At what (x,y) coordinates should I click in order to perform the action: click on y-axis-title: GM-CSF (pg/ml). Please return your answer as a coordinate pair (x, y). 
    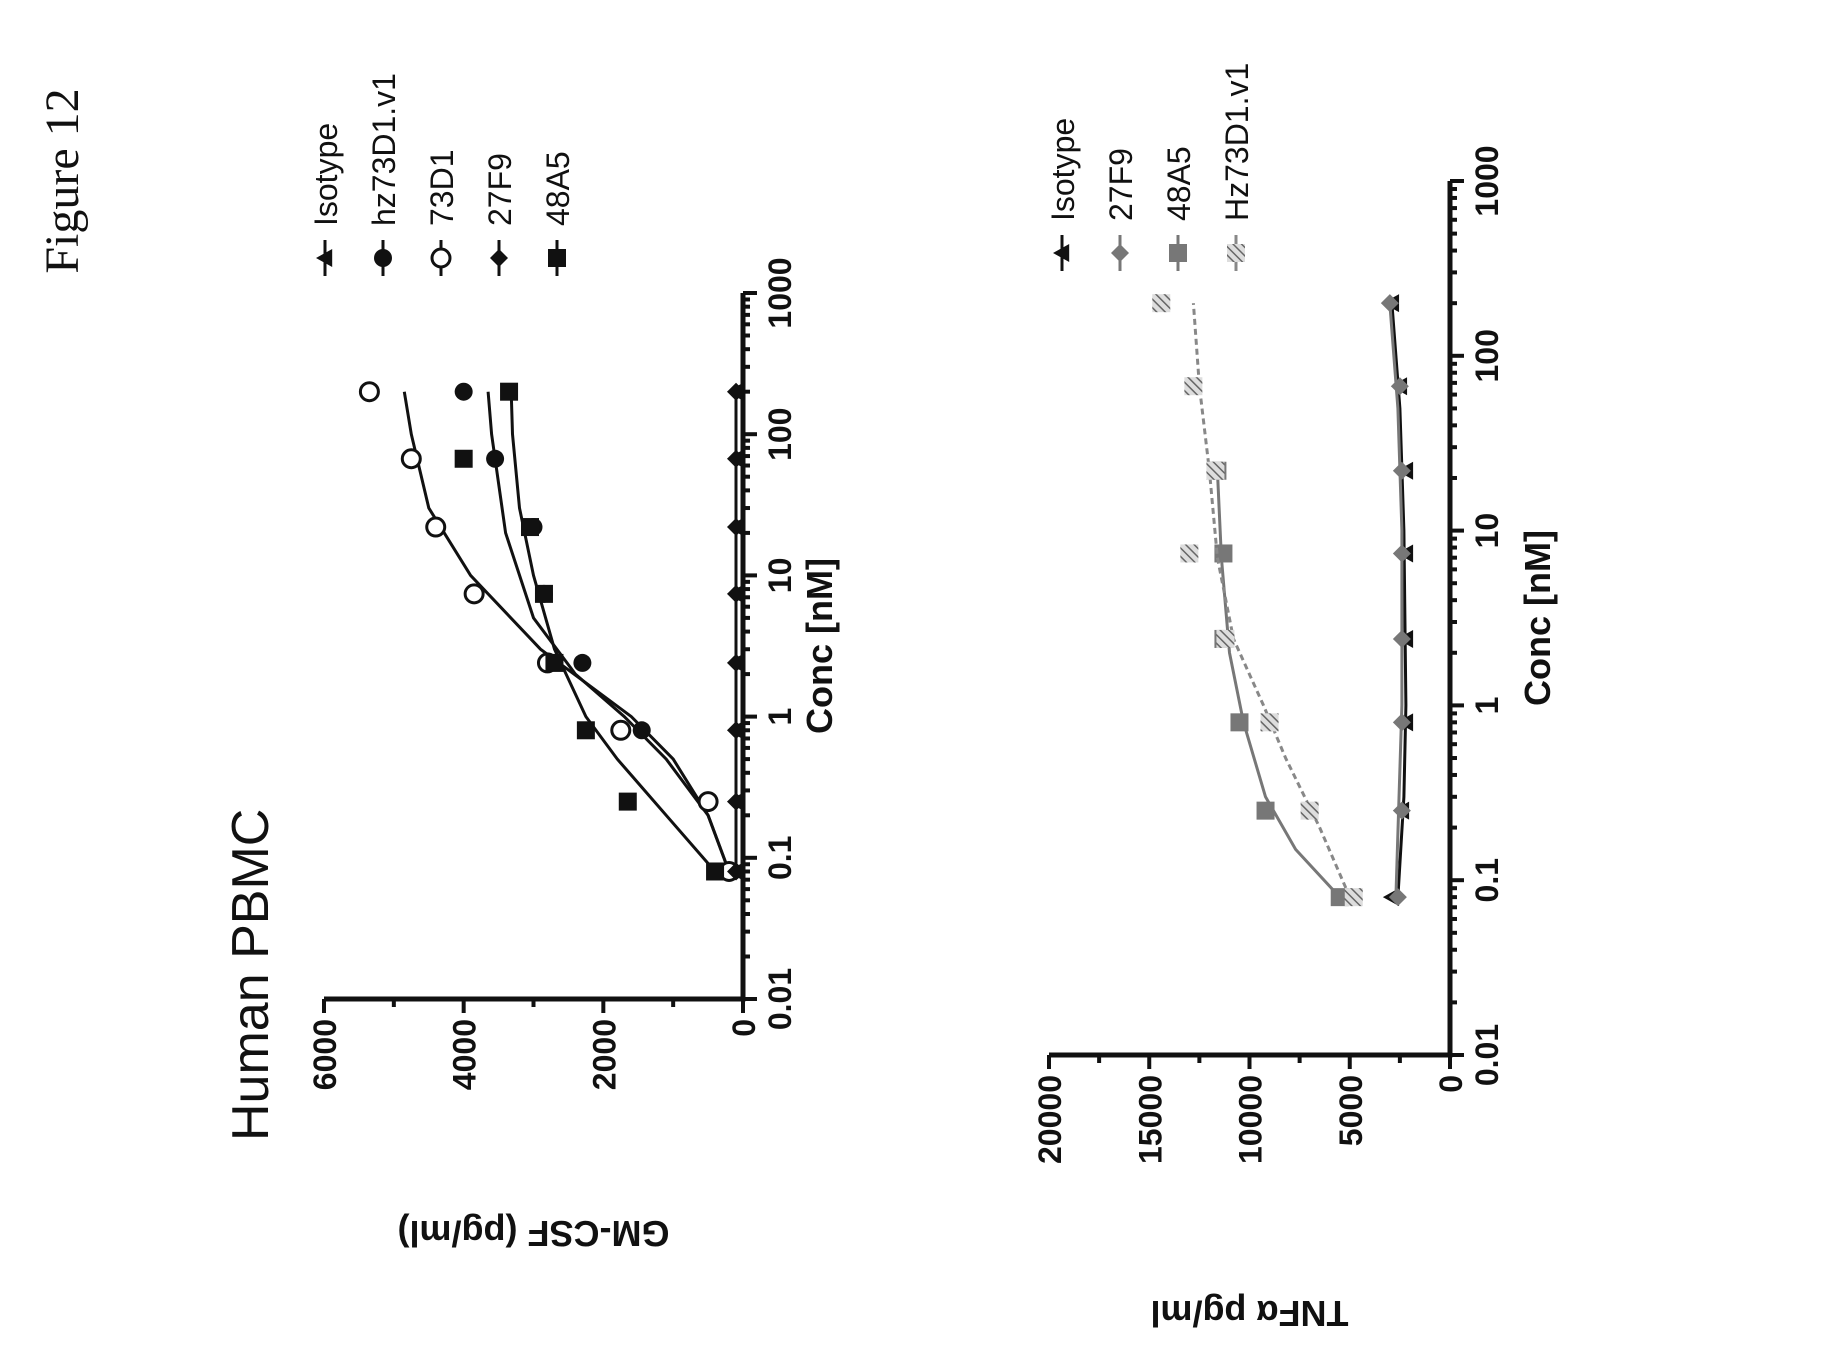
    Looking at the image, I should click on (534, 1233).